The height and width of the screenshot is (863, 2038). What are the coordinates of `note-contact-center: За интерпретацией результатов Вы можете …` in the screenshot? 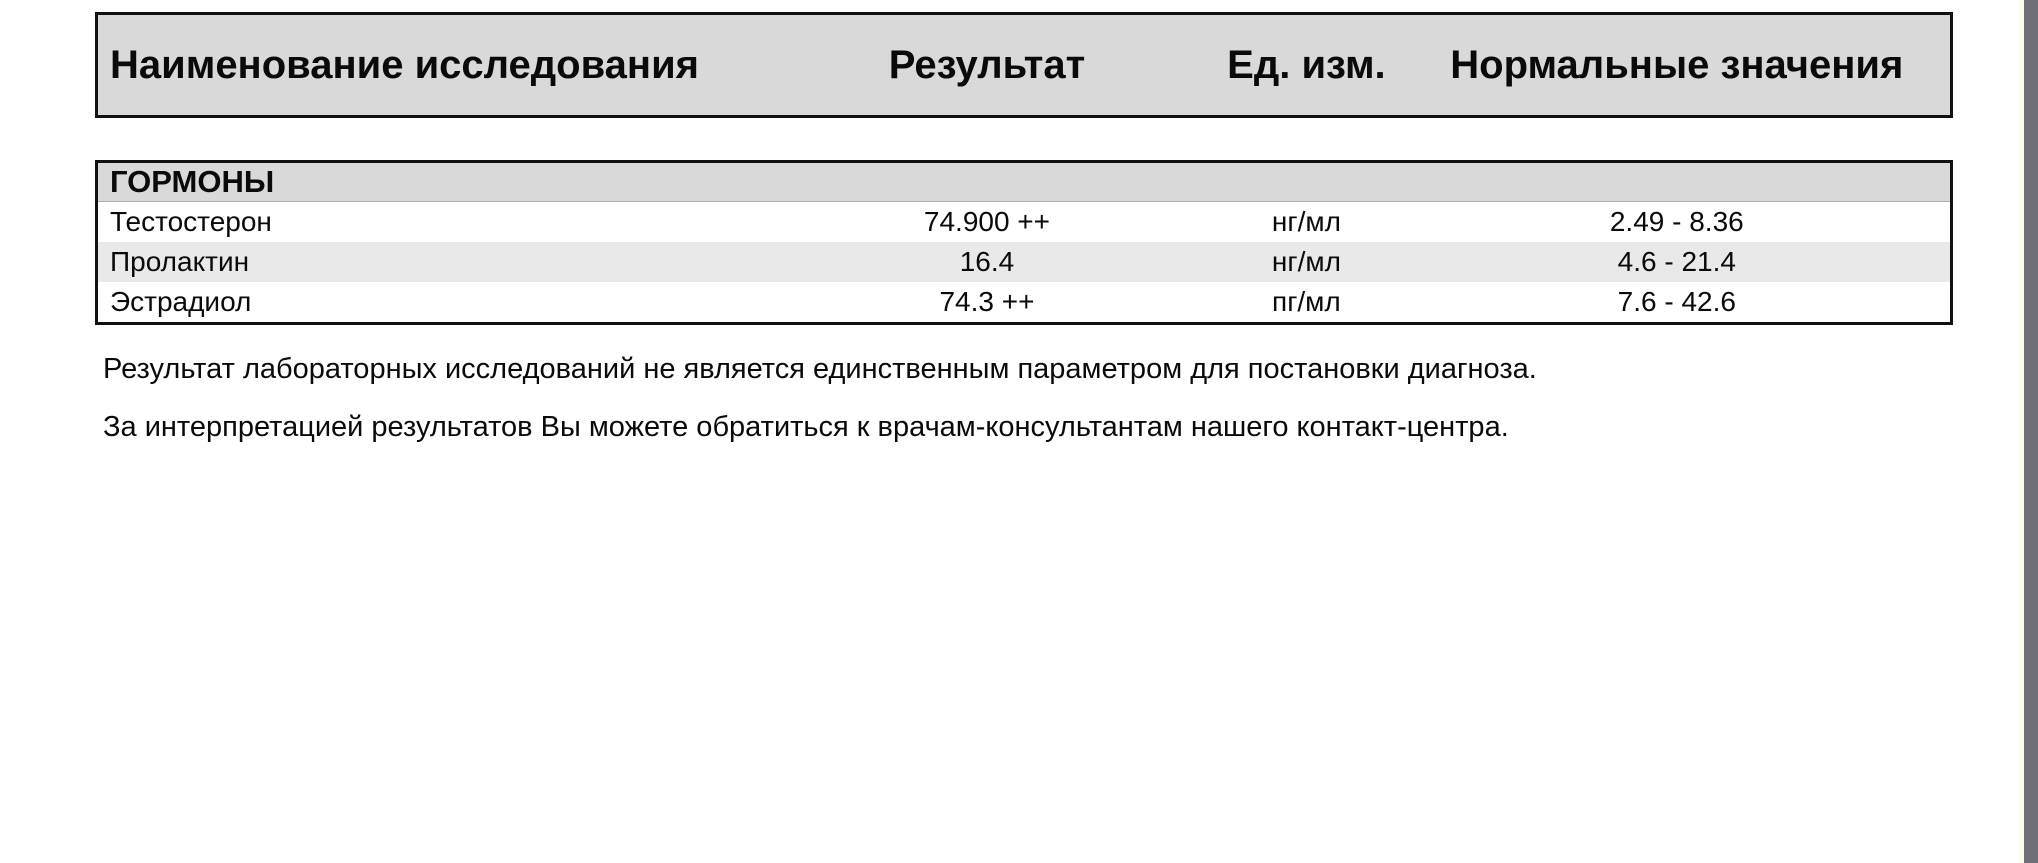 It's located at (806, 427).